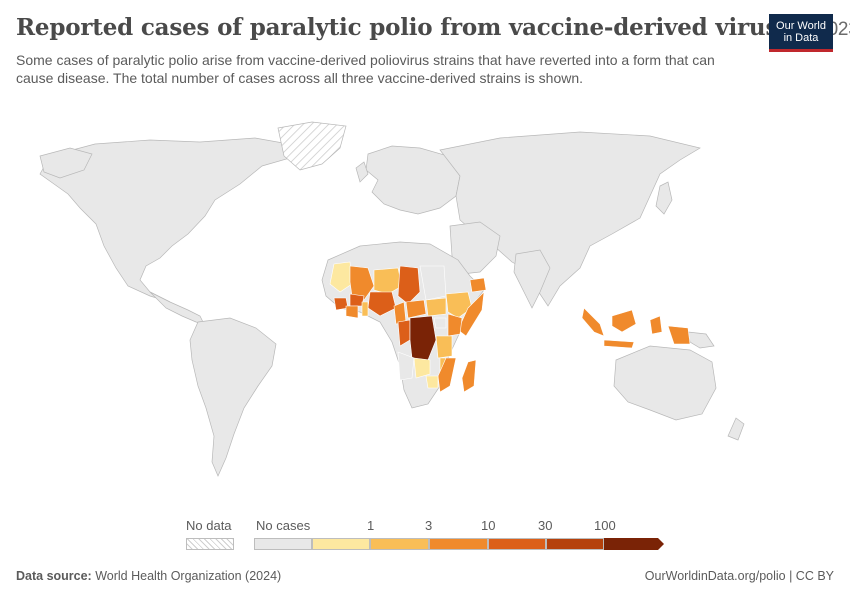 The width and height of the screenshot is (850, 600). What do you see at coordinates (409, 285) in the screenshot?
I see `country-chad` at bounding box center [409, 285].